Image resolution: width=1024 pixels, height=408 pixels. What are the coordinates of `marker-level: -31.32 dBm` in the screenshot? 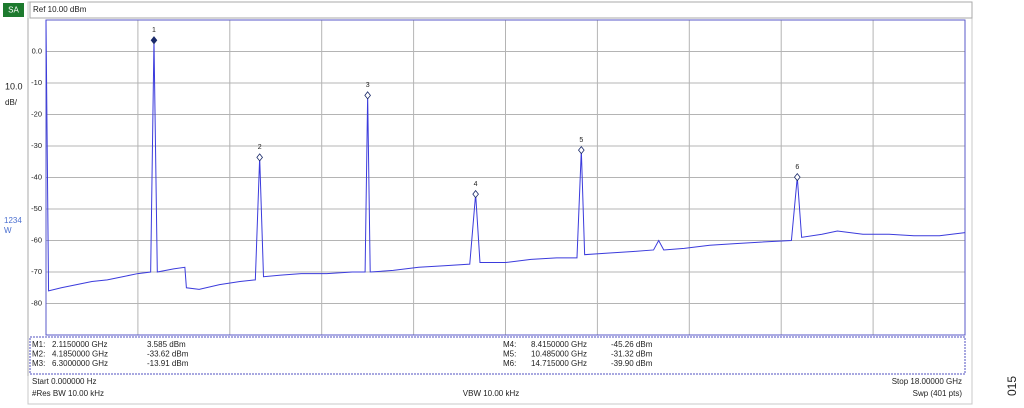 It's located at (632, 354).